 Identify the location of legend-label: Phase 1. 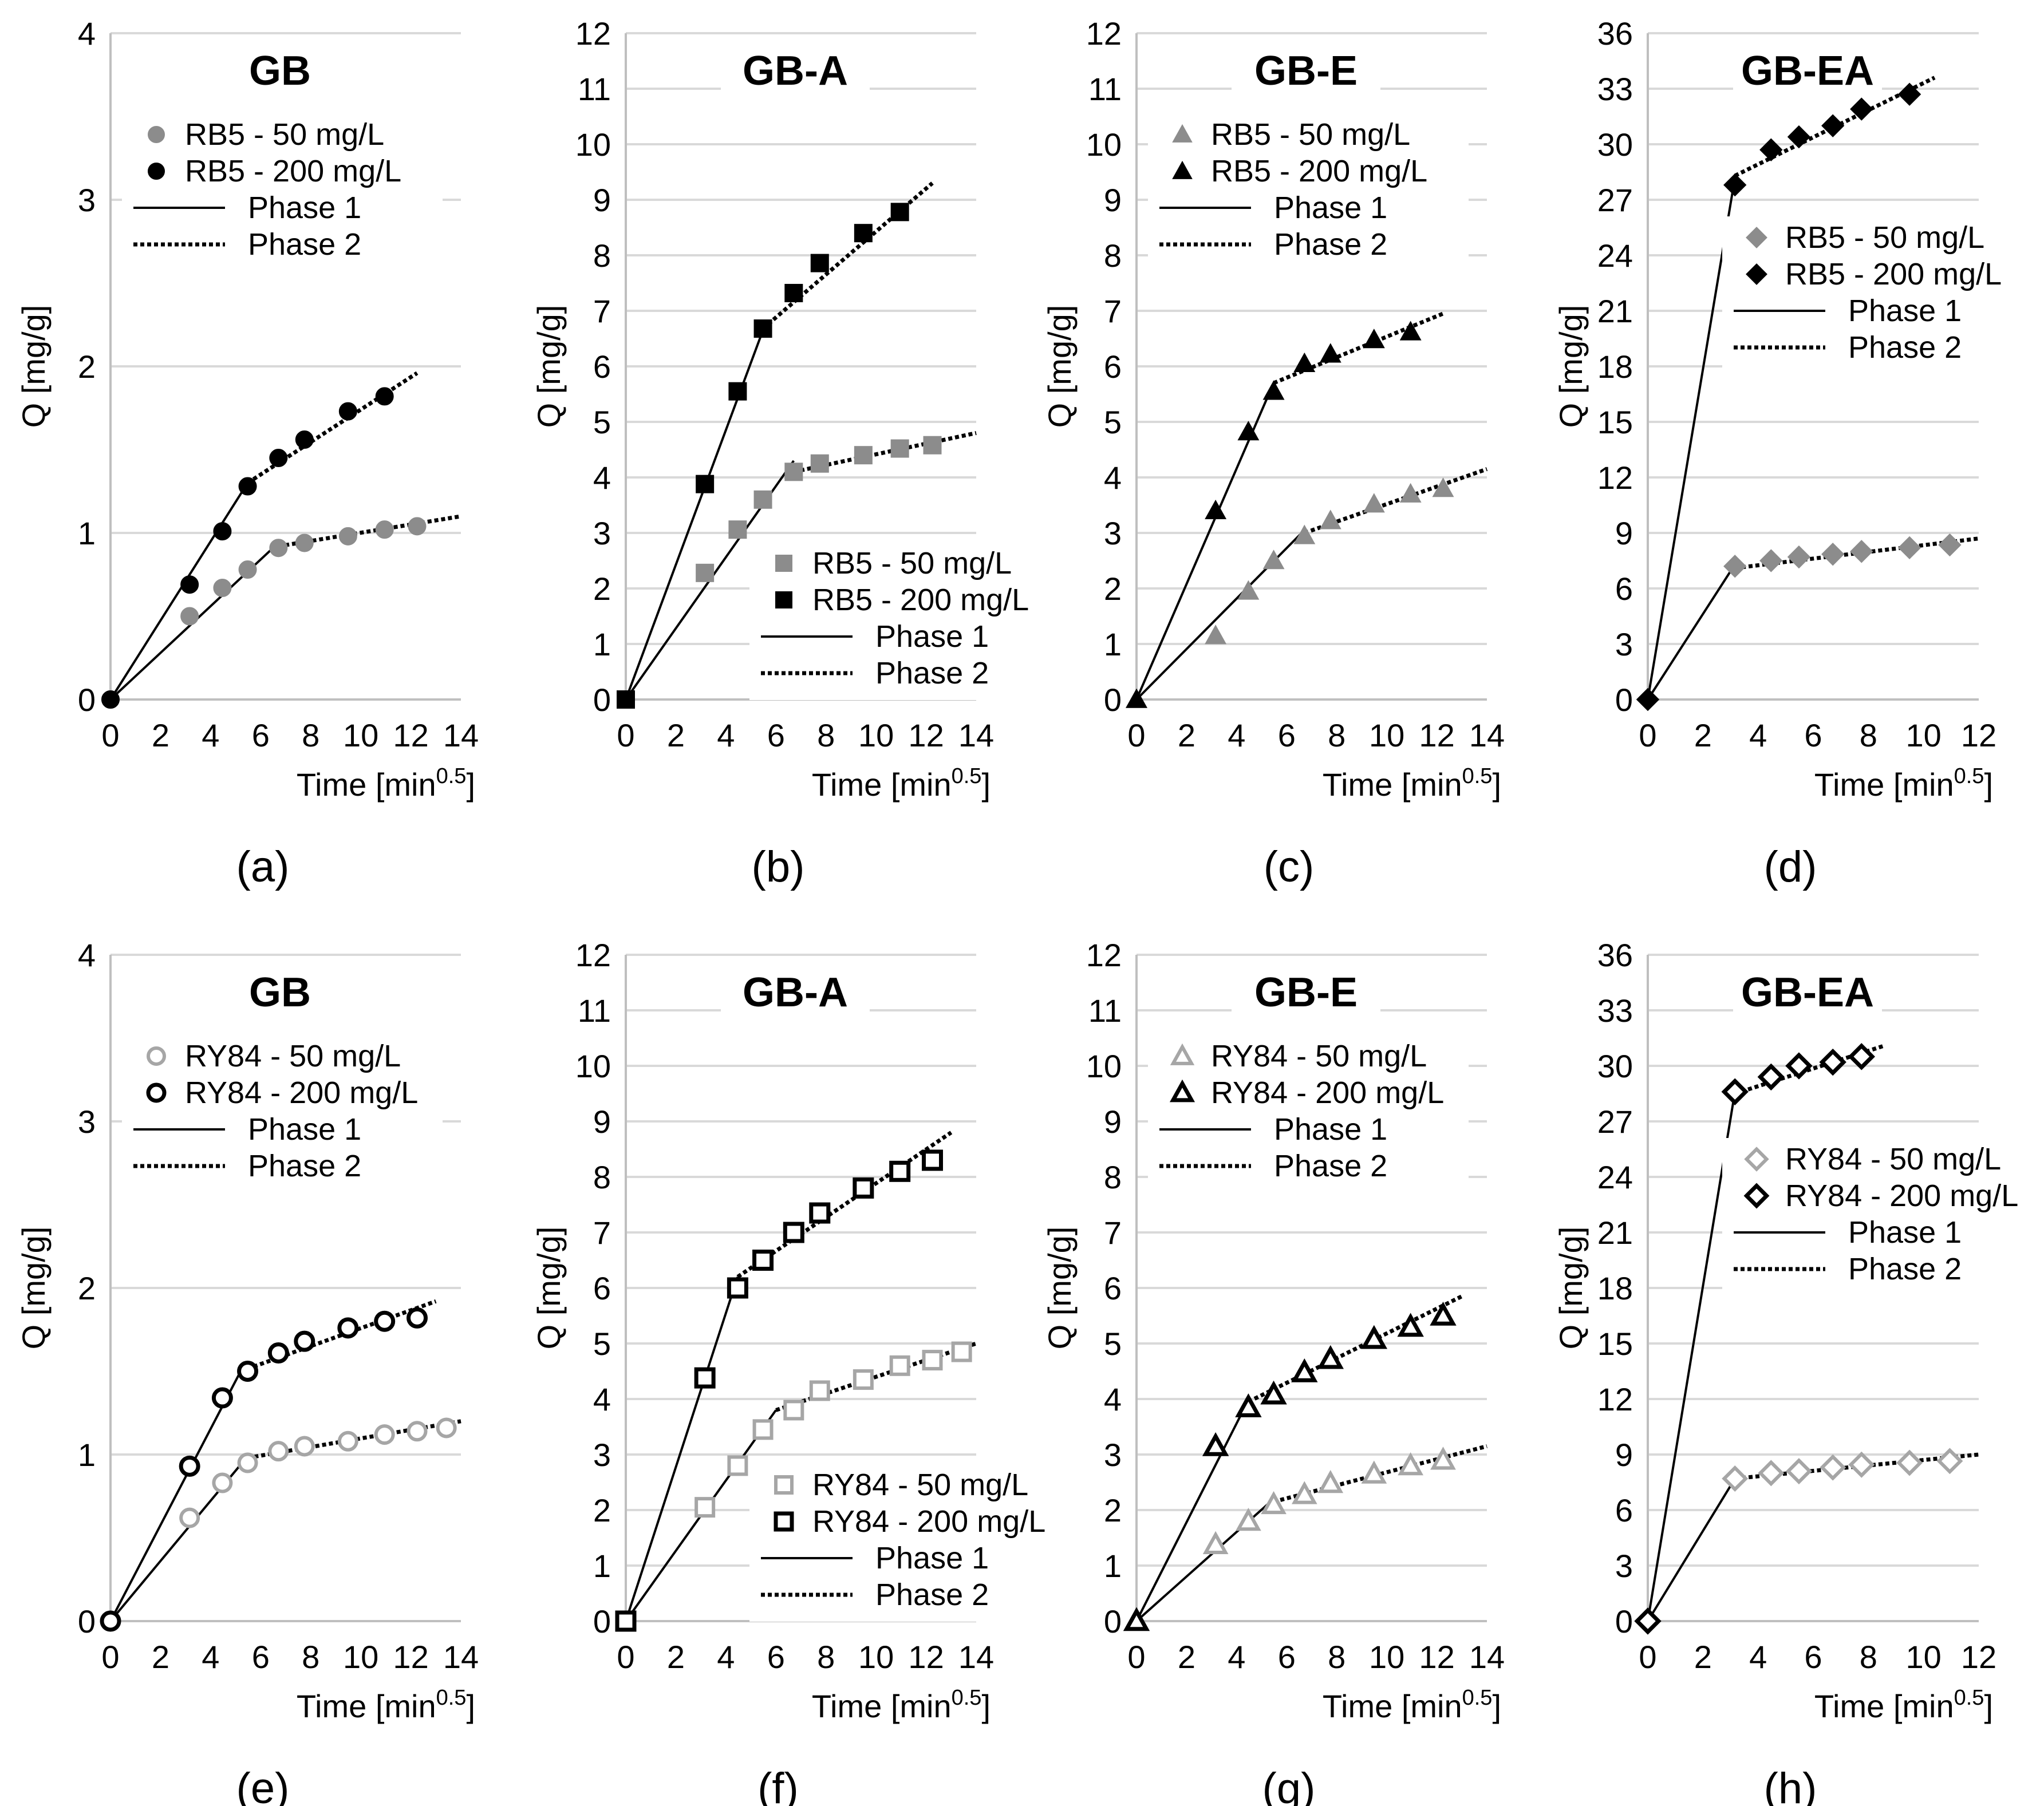
(1905, 1232).